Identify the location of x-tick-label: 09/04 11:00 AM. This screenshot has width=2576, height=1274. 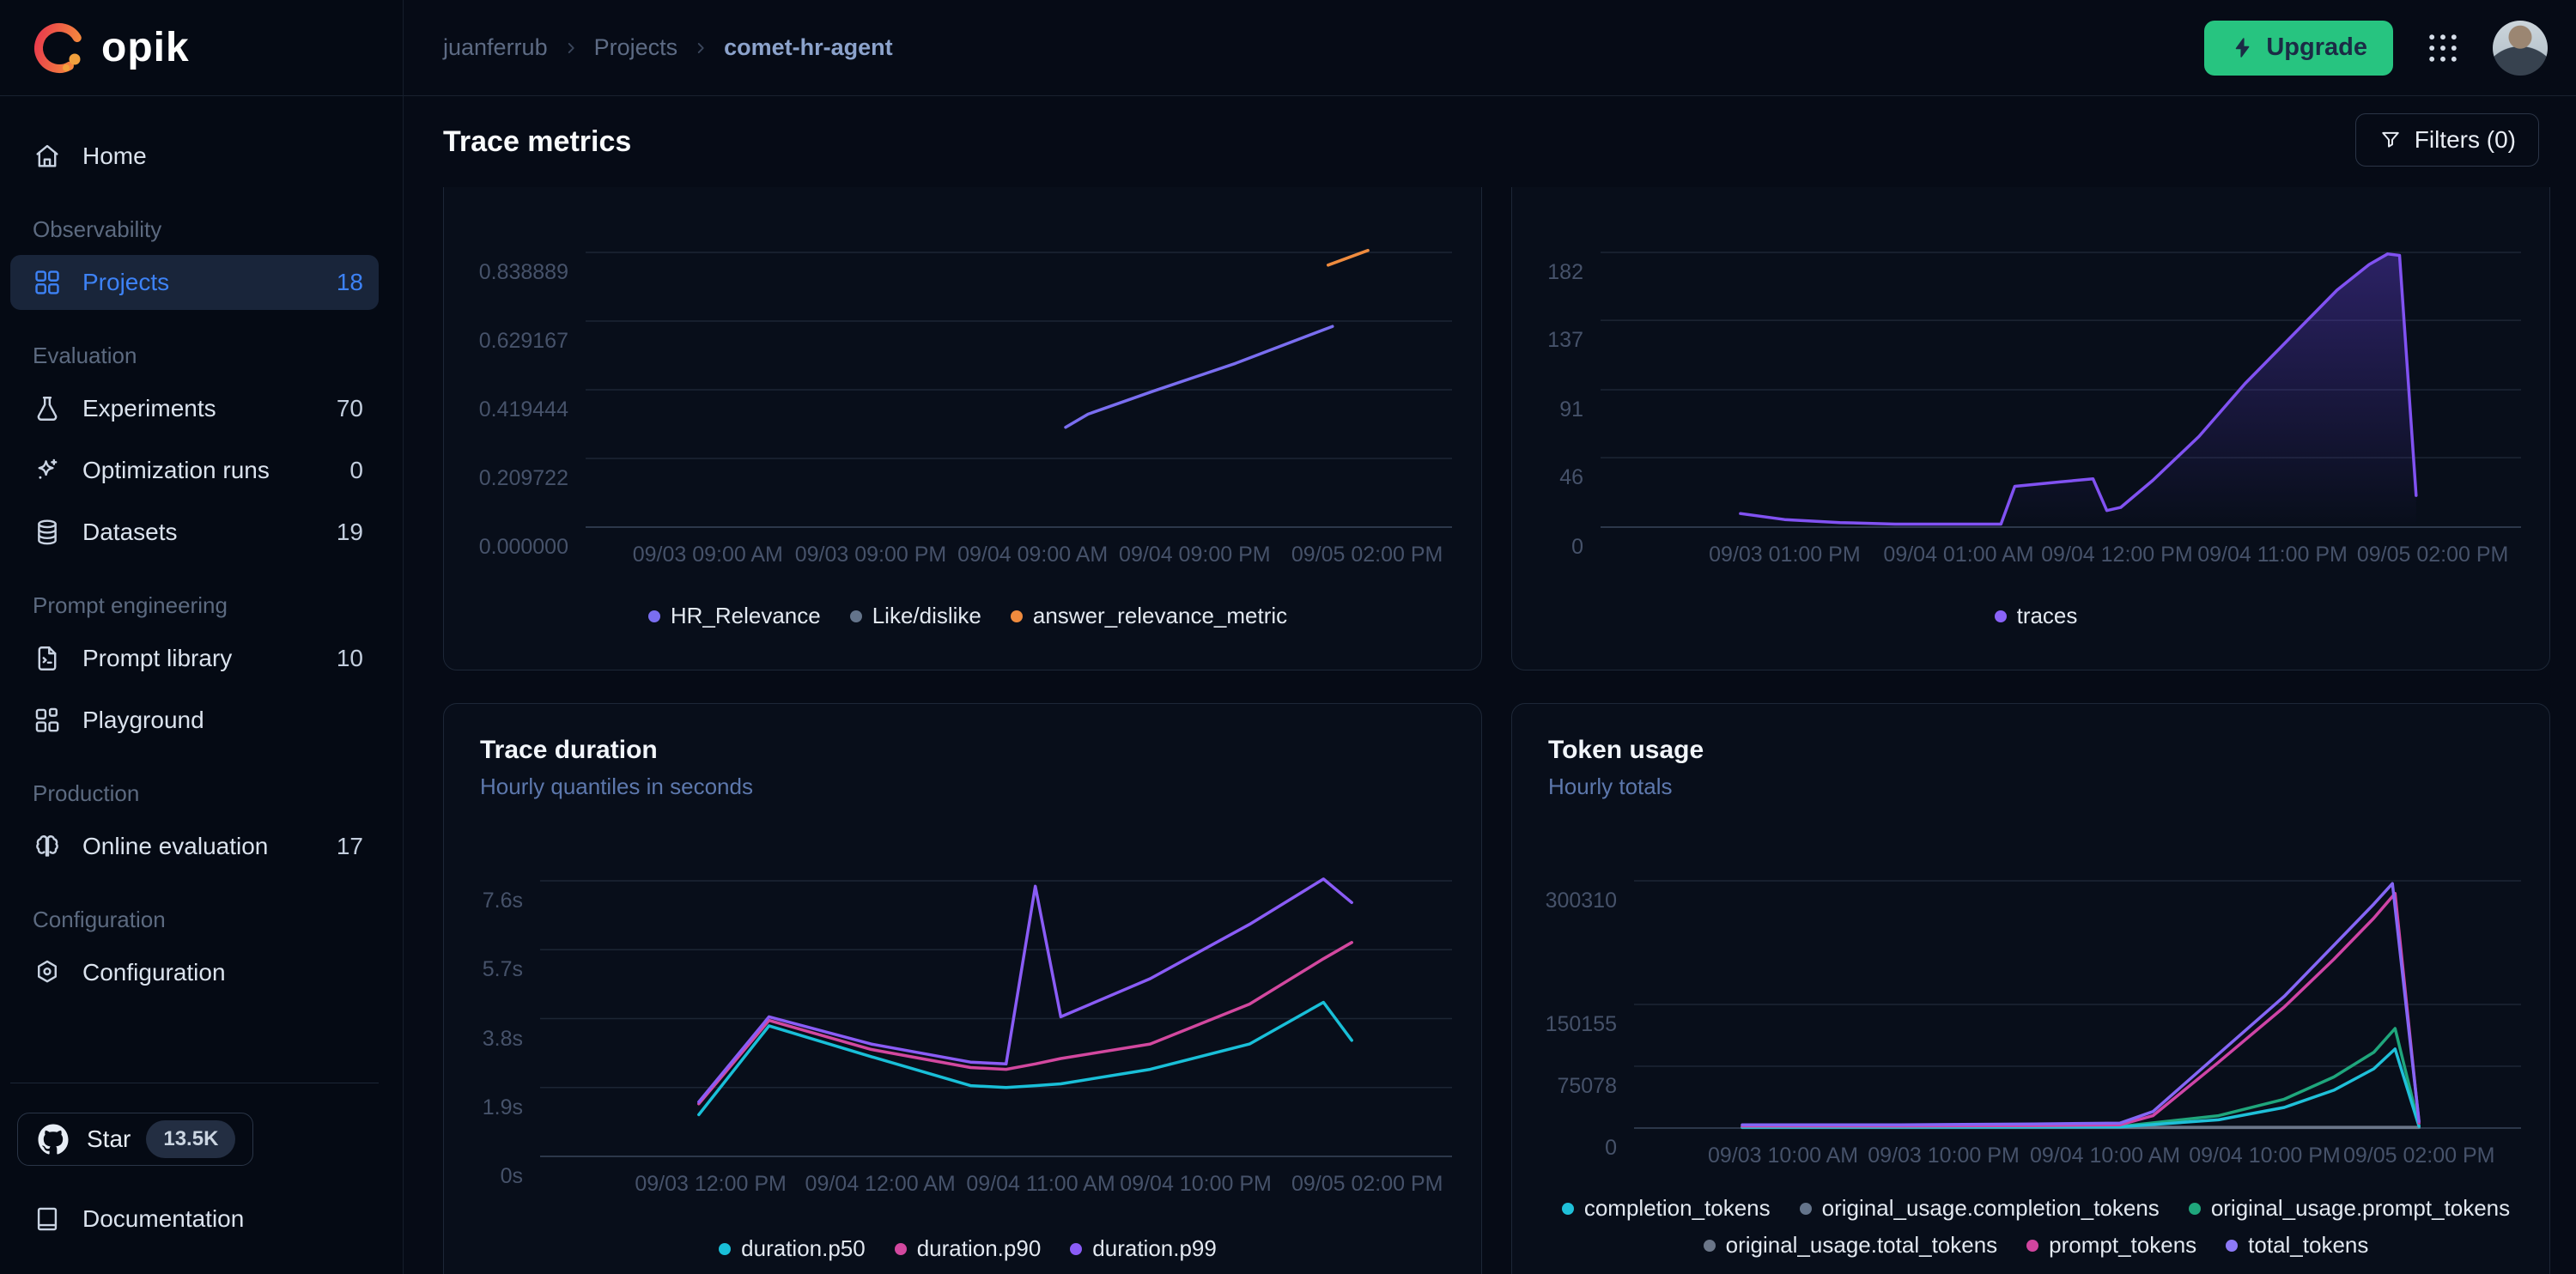
(1041, 1184).